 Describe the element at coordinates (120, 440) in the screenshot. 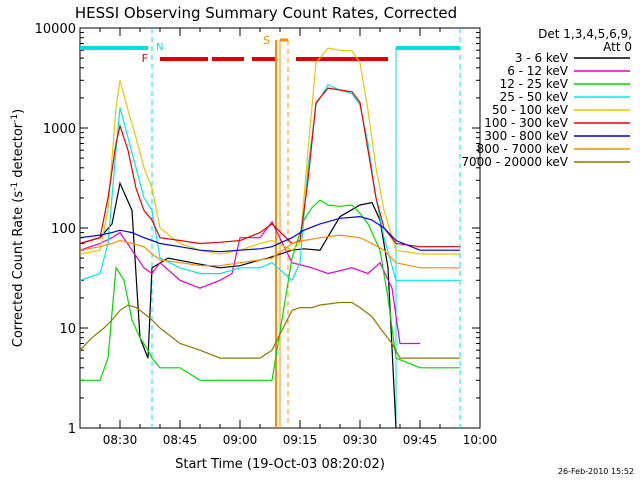

I see `x-tick-label: 08:30` at that location.